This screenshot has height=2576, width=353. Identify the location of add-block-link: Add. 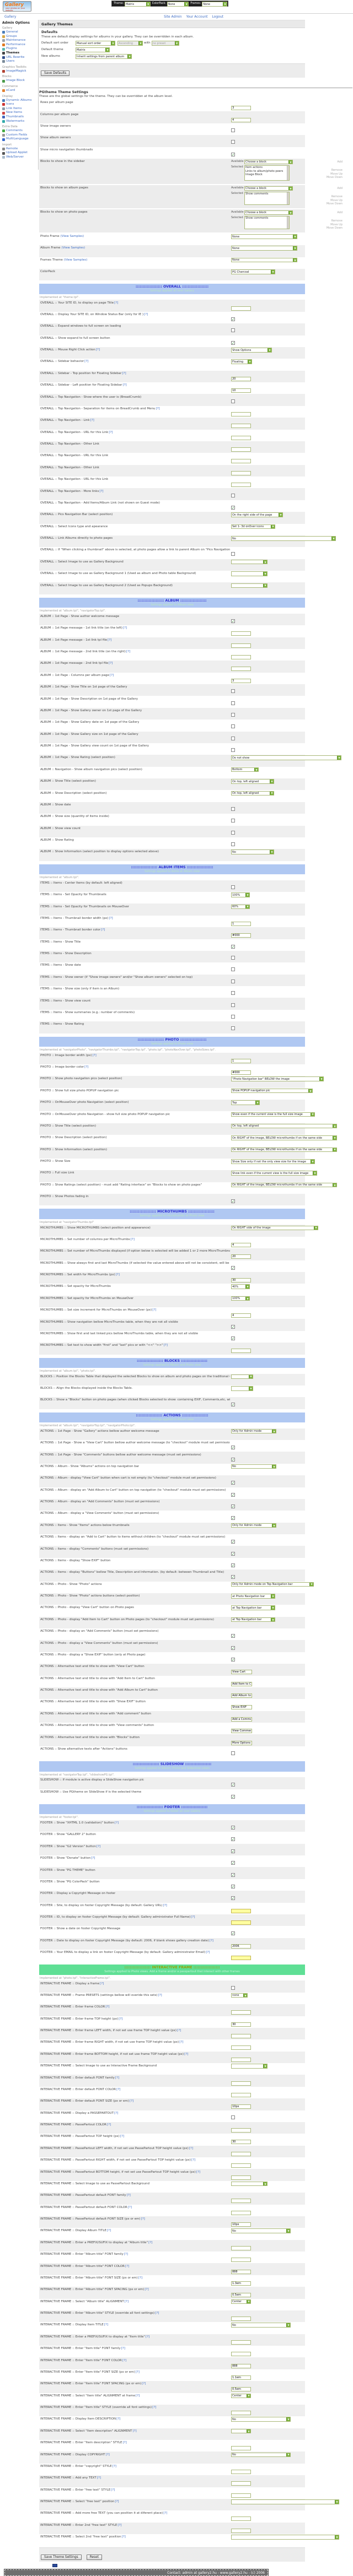
(340, 188).